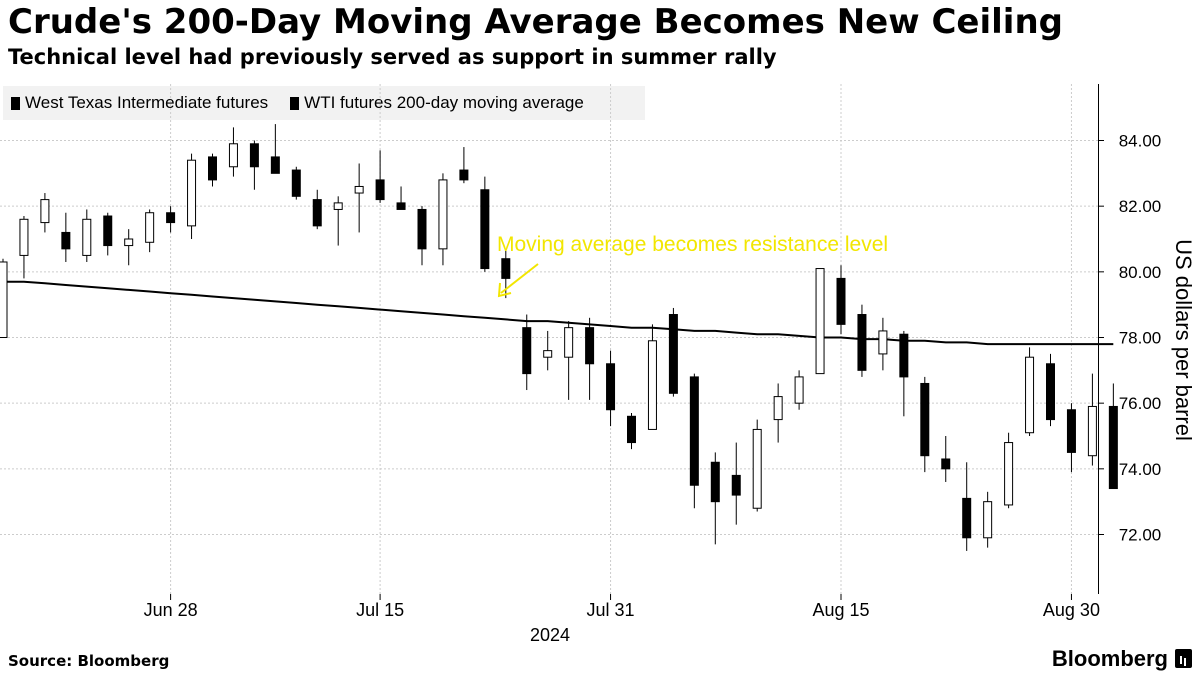 The height and width of the screenshot is (675, 1200). I want to click on x-tick-label: Jun 28, so click(171, 610).